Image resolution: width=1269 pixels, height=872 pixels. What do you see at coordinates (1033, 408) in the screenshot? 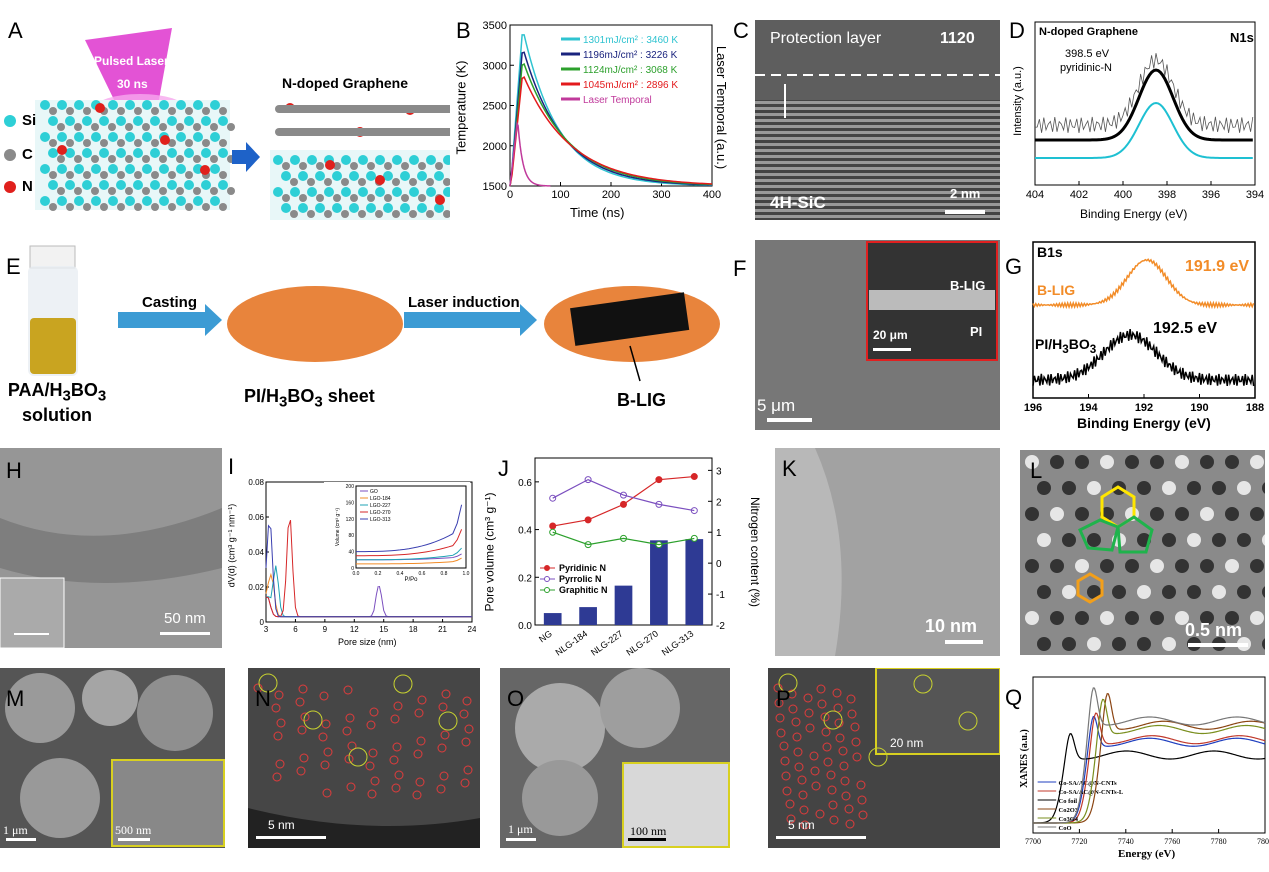
I see `x-tick-label: 196` at bounding box center [1033, 408].